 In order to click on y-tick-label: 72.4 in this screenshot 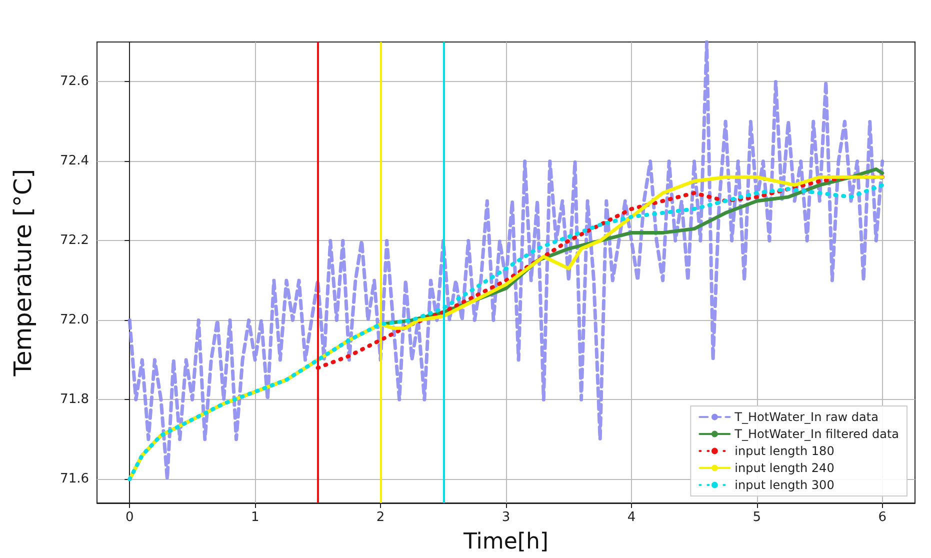, I will do `click(74, 161)`.